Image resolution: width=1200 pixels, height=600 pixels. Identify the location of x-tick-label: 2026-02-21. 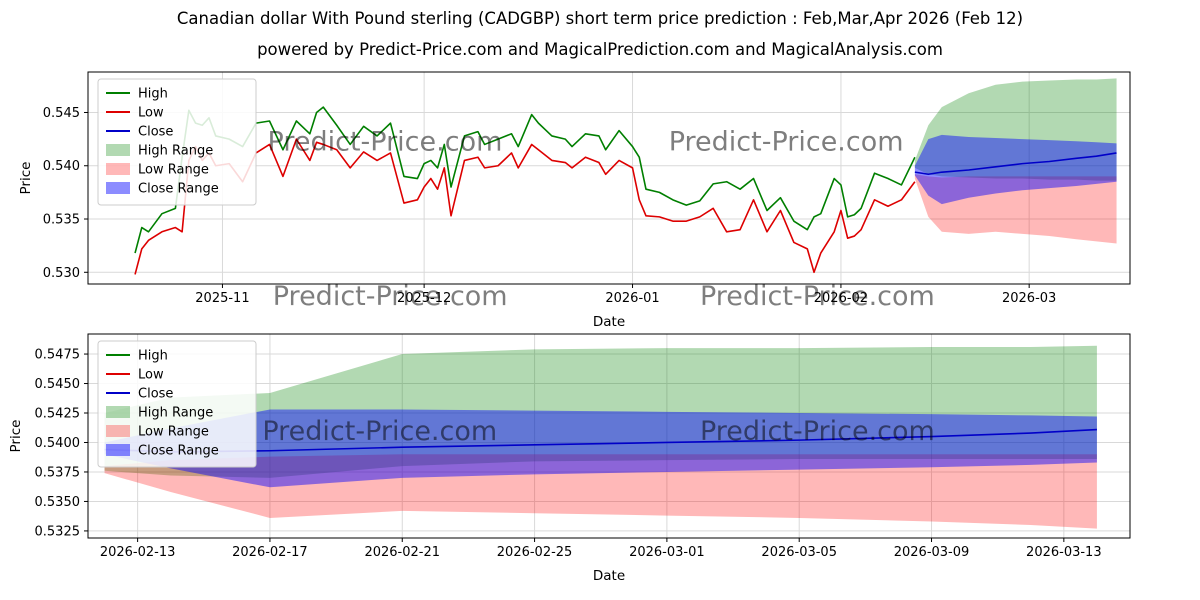
(402, 552).